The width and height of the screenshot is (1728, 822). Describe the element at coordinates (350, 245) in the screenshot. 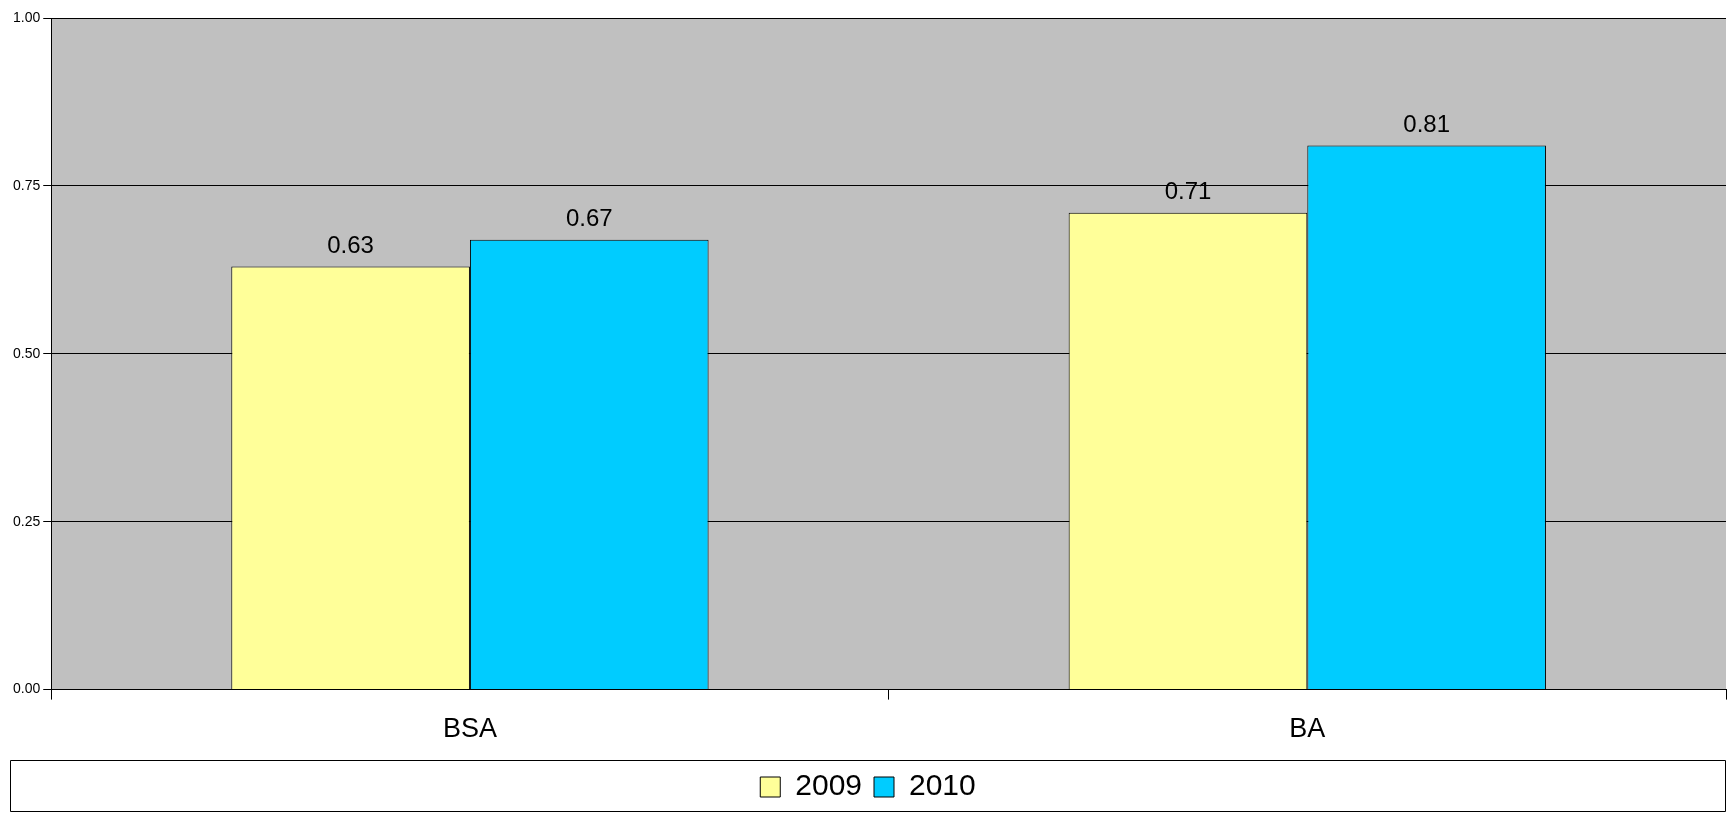

I see `data-label: 0.63` at that location.